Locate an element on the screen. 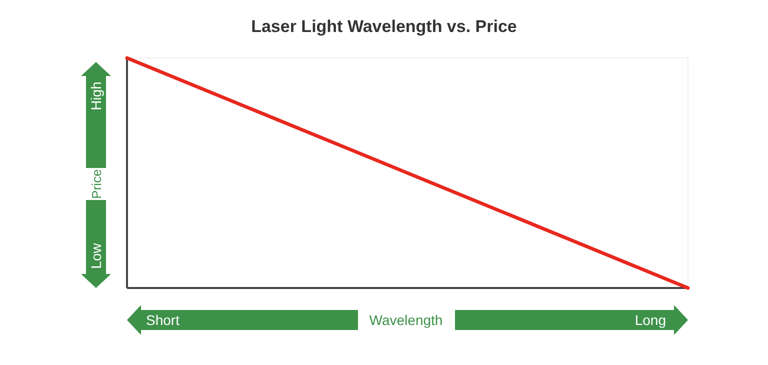 The width and height of the screenshot is (768, 365). text: Long is located at coordinates (650, 320).